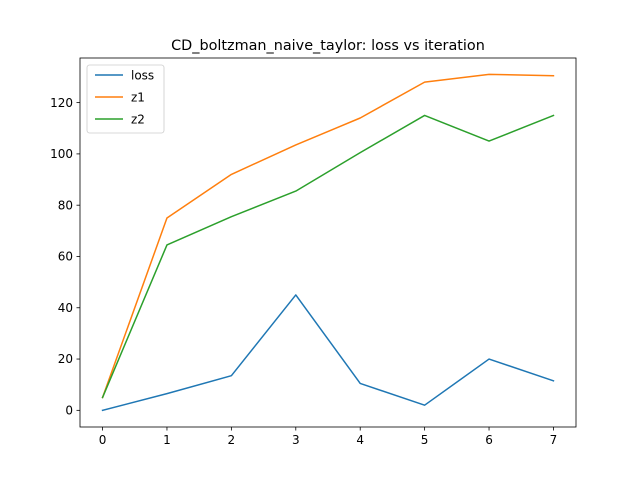 Image resolution: width=640 pixels, height=480 pixels. What do you see at coordinates (138, 119) in the screenshot?
I see `legend-label-z2: z2` at bounding box center [138, 119].